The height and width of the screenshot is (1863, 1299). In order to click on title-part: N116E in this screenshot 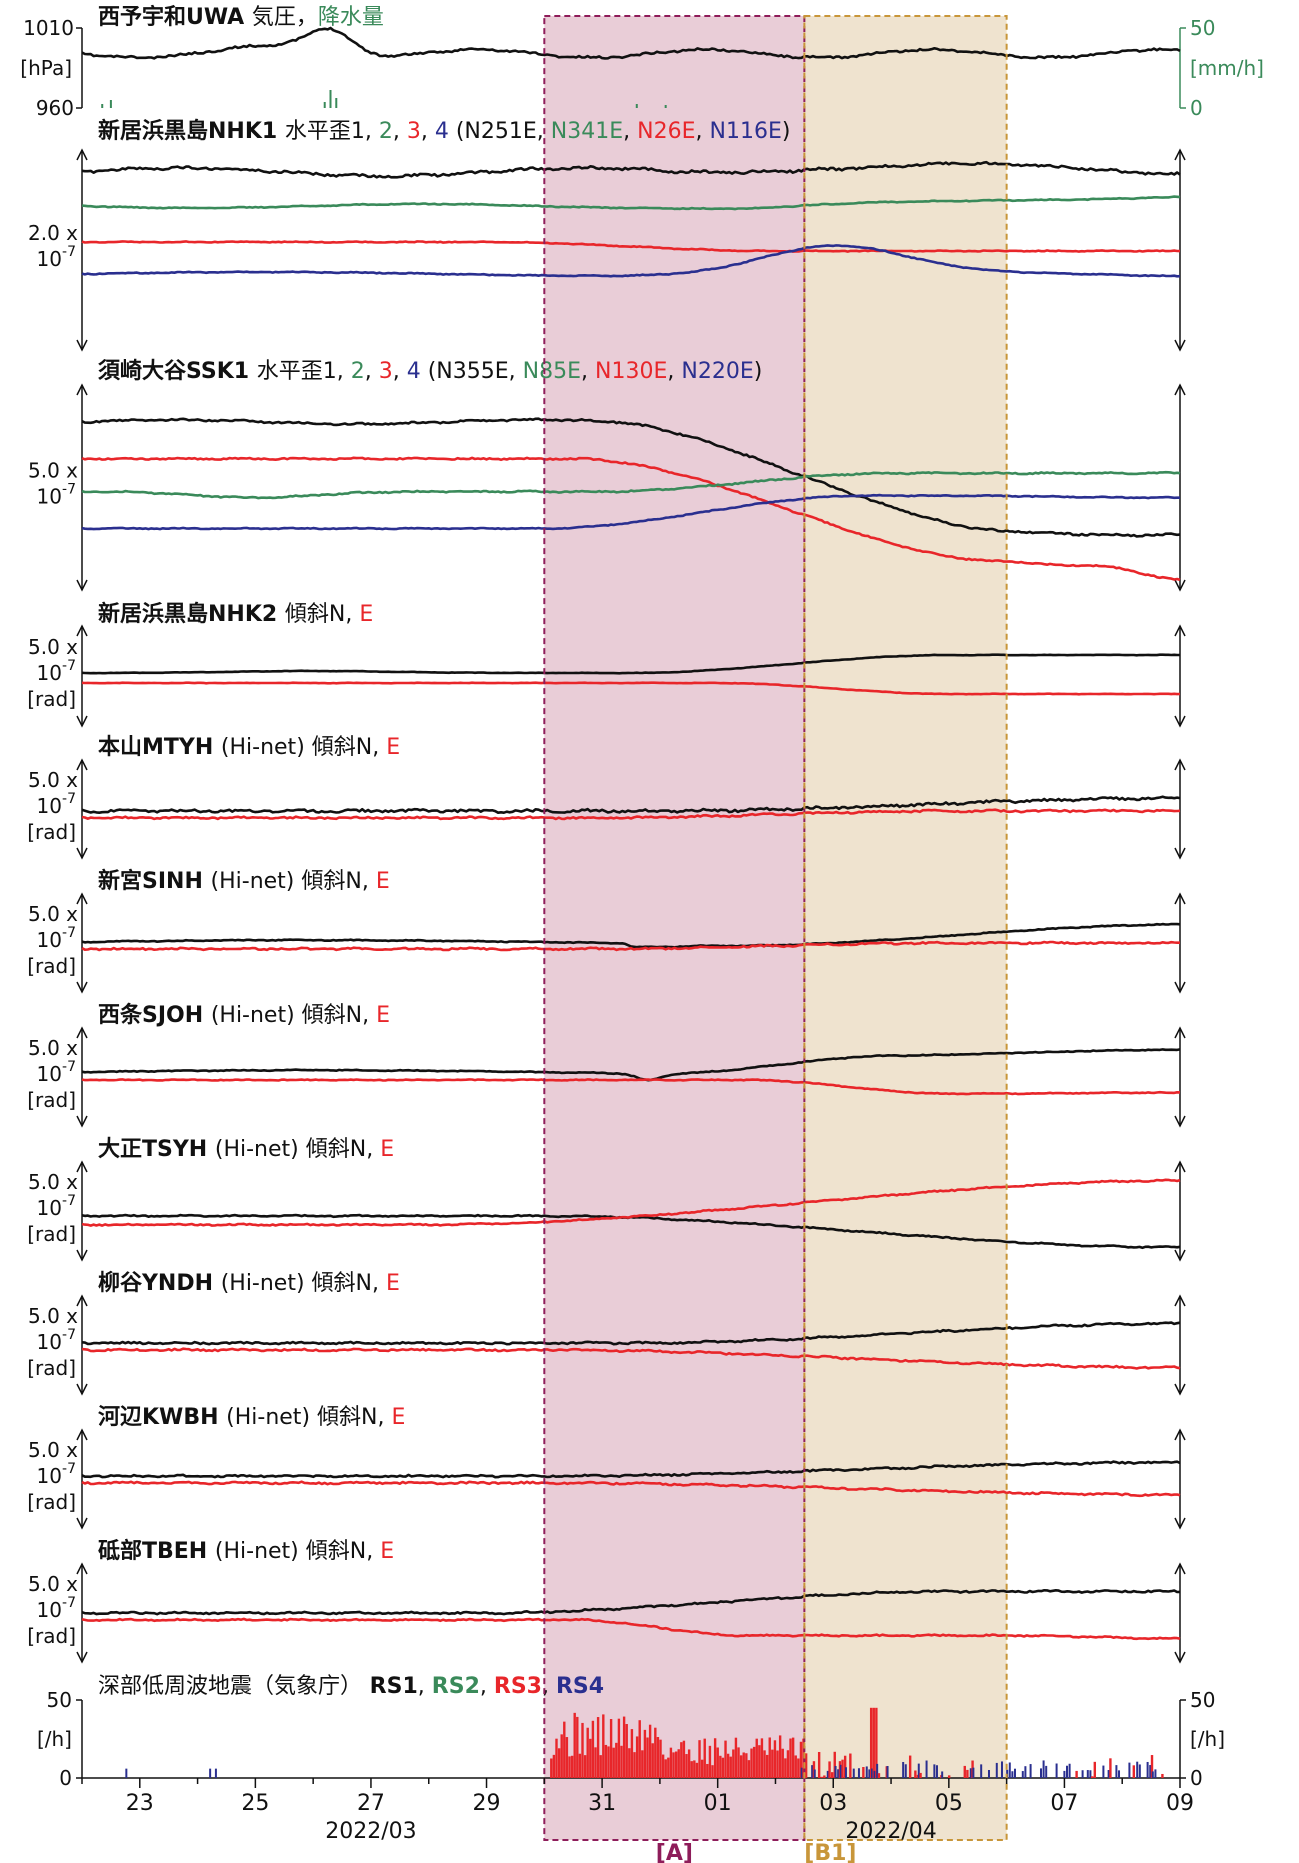, I will do `click(746, 131)`.